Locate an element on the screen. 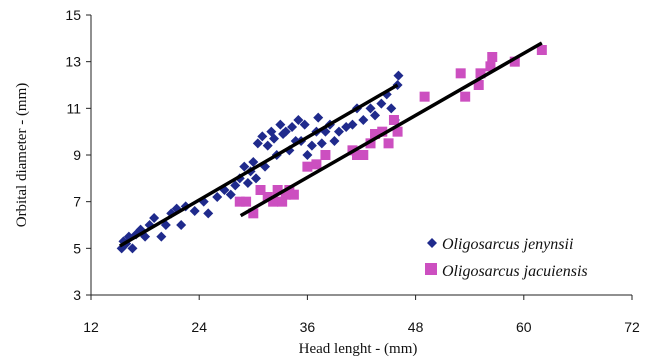 Image resolution: width=661 pixels, height=358 pixels. legend-marker-diamond is located at coordinates (432, 243).